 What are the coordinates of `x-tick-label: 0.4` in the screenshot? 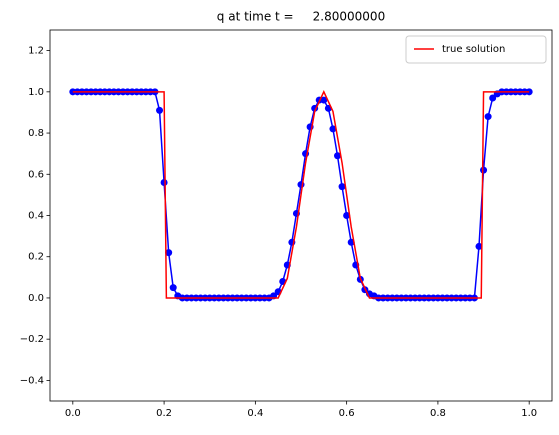 It's located at (255, 413).